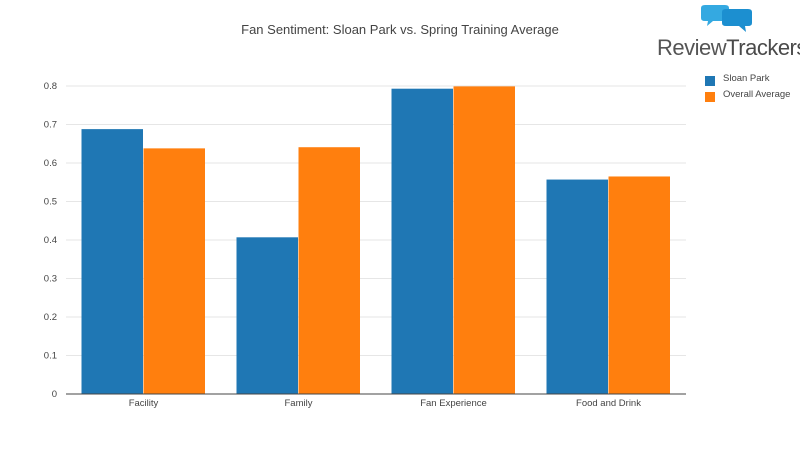  Describe the element at coordinates (746, 78) in the screenshot. I see `legend-label-sloan-park: Sloan Park` at that location.